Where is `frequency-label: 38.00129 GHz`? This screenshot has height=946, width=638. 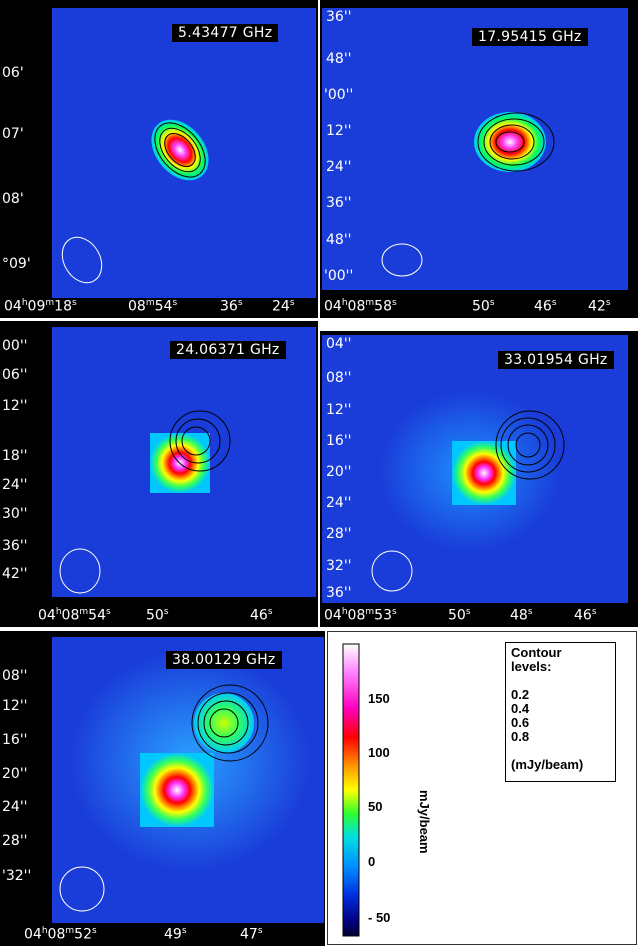
frequency-label: 38.00129 GHz is located at coordinates (224, 660).